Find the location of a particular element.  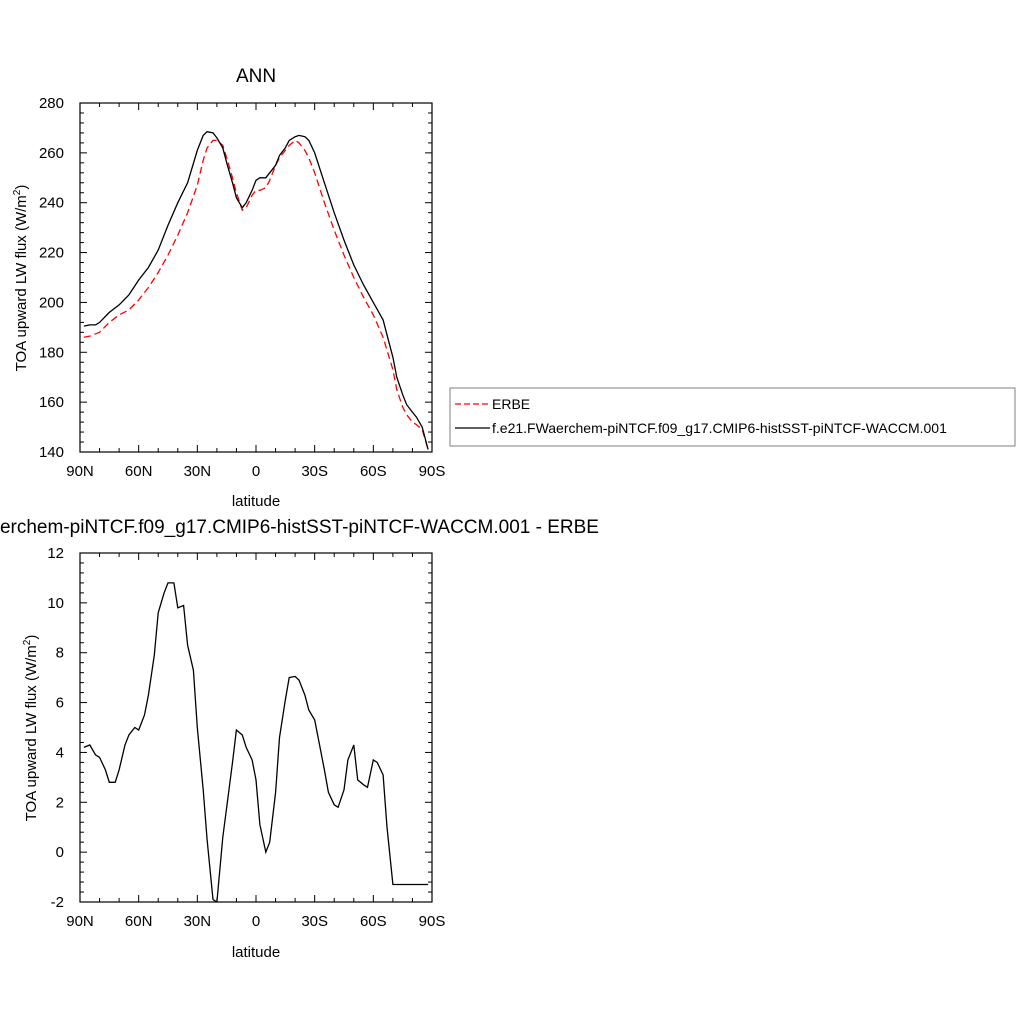

y-tick-label: 8 is located at coordinates (60, 653).